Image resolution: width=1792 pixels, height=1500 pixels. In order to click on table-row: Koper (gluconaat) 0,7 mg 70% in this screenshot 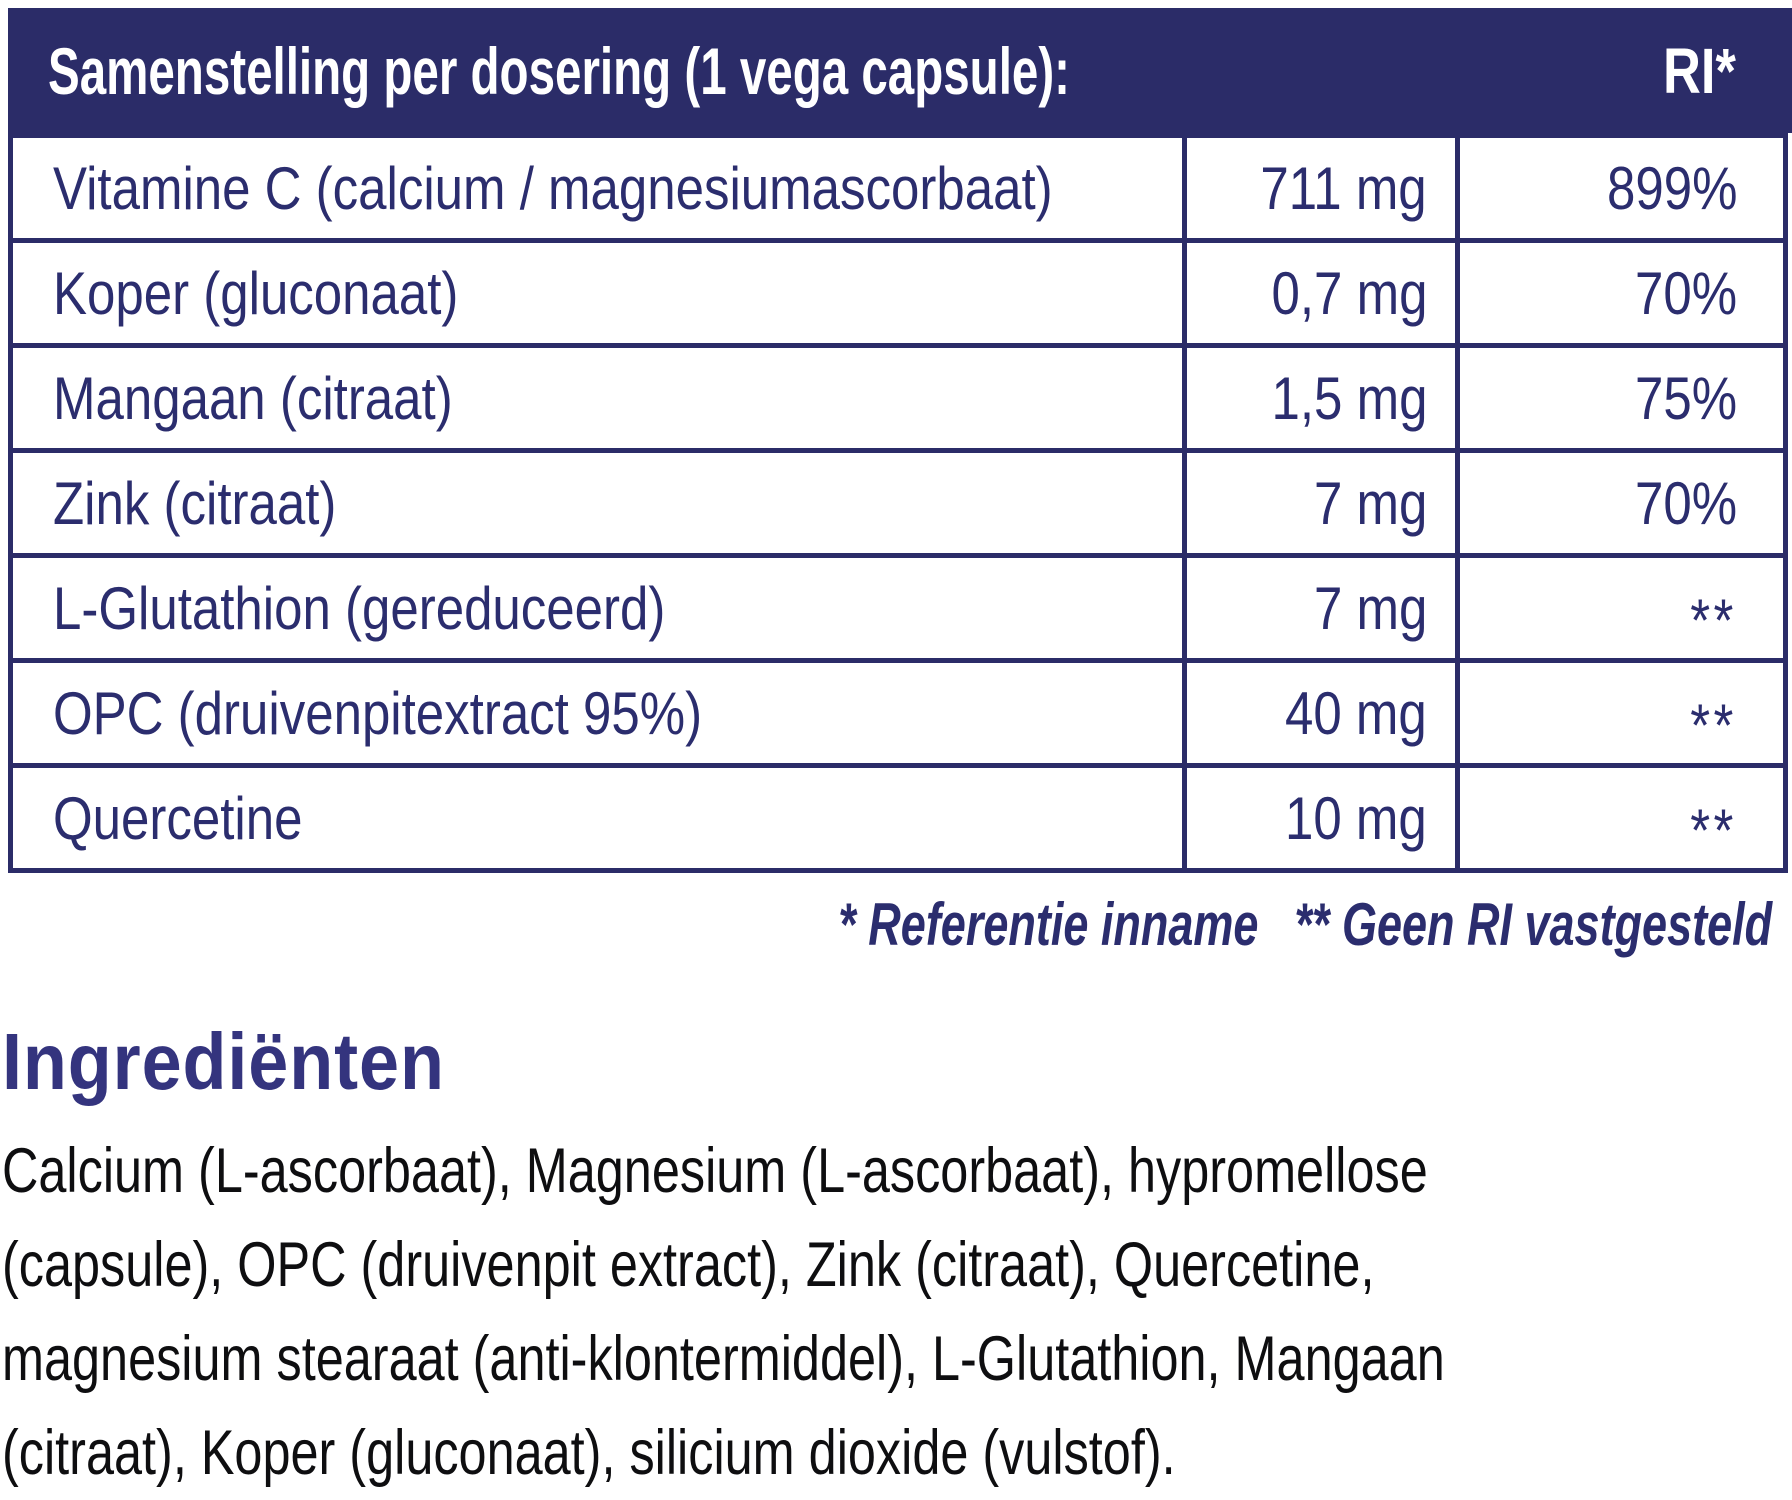, I will do `click(898, 295)`.